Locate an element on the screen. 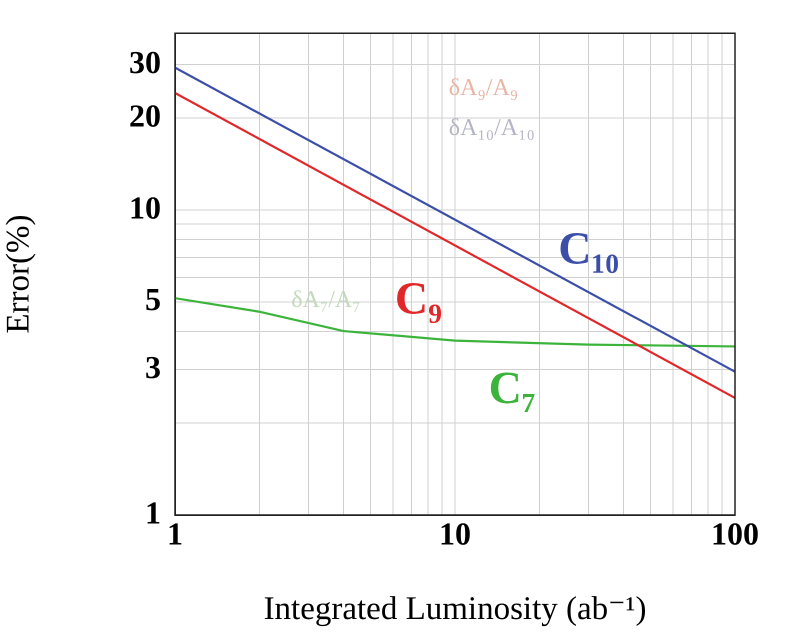 This screenshot has width=798, height=634. y-tick-label: 10 is located at coordinates (145, 207).